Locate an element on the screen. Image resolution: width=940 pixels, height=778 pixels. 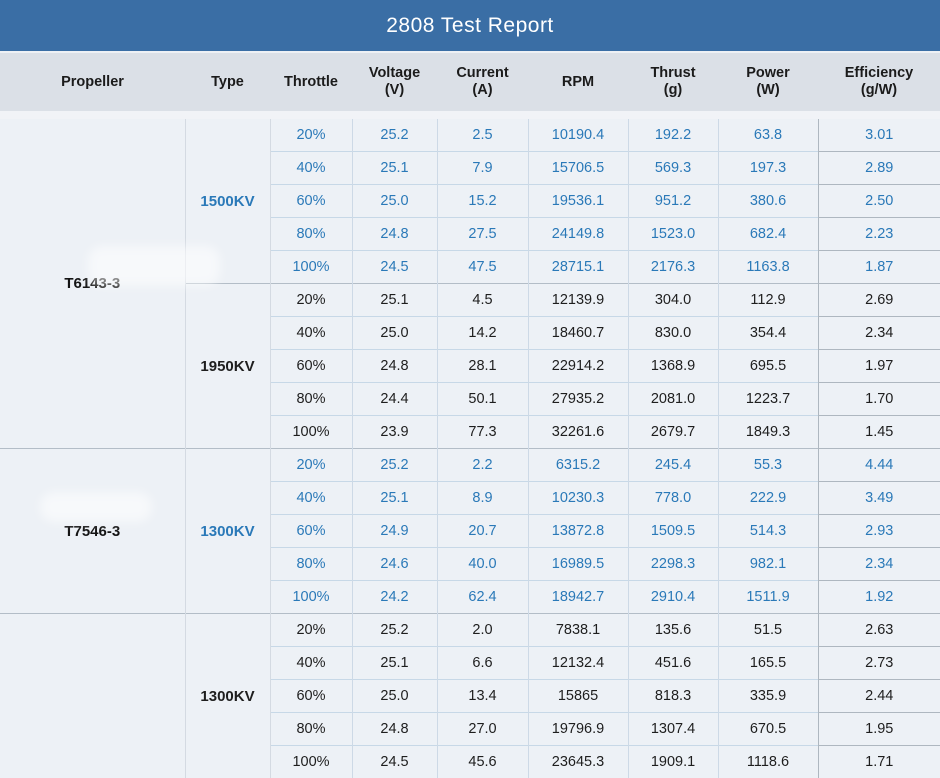
cell-current: 77.3 is located at coordinates (482, 432).